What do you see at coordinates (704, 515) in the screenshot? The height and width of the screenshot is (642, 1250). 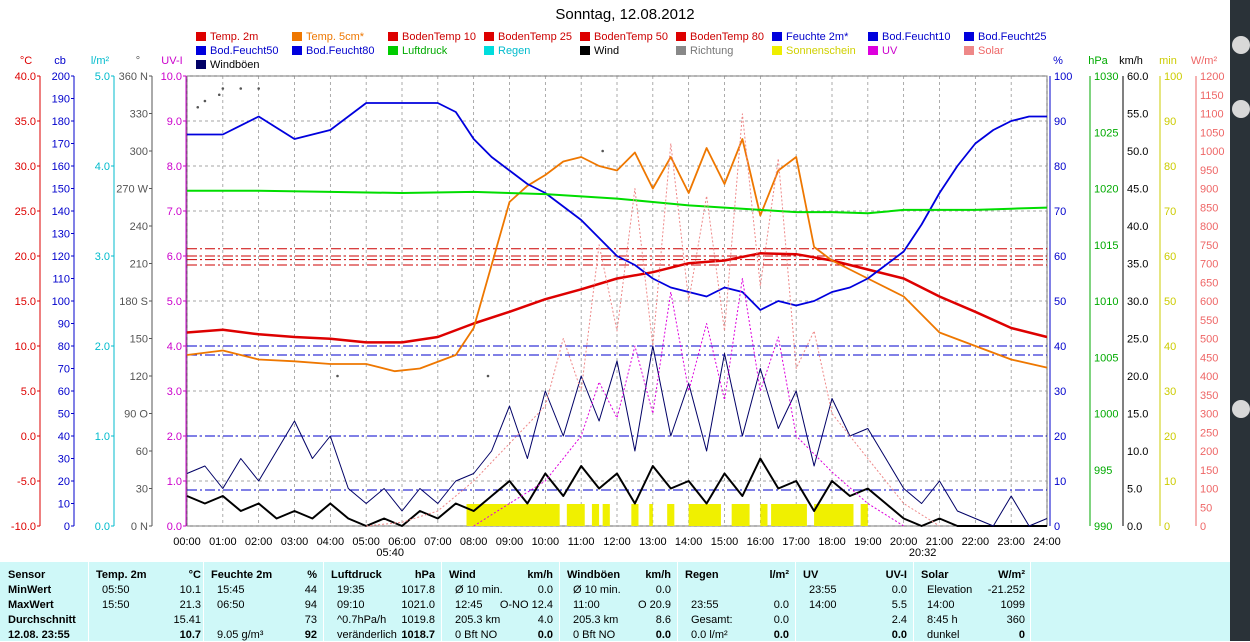 I see `sunshine-bar` at bounding box center [704, 515].